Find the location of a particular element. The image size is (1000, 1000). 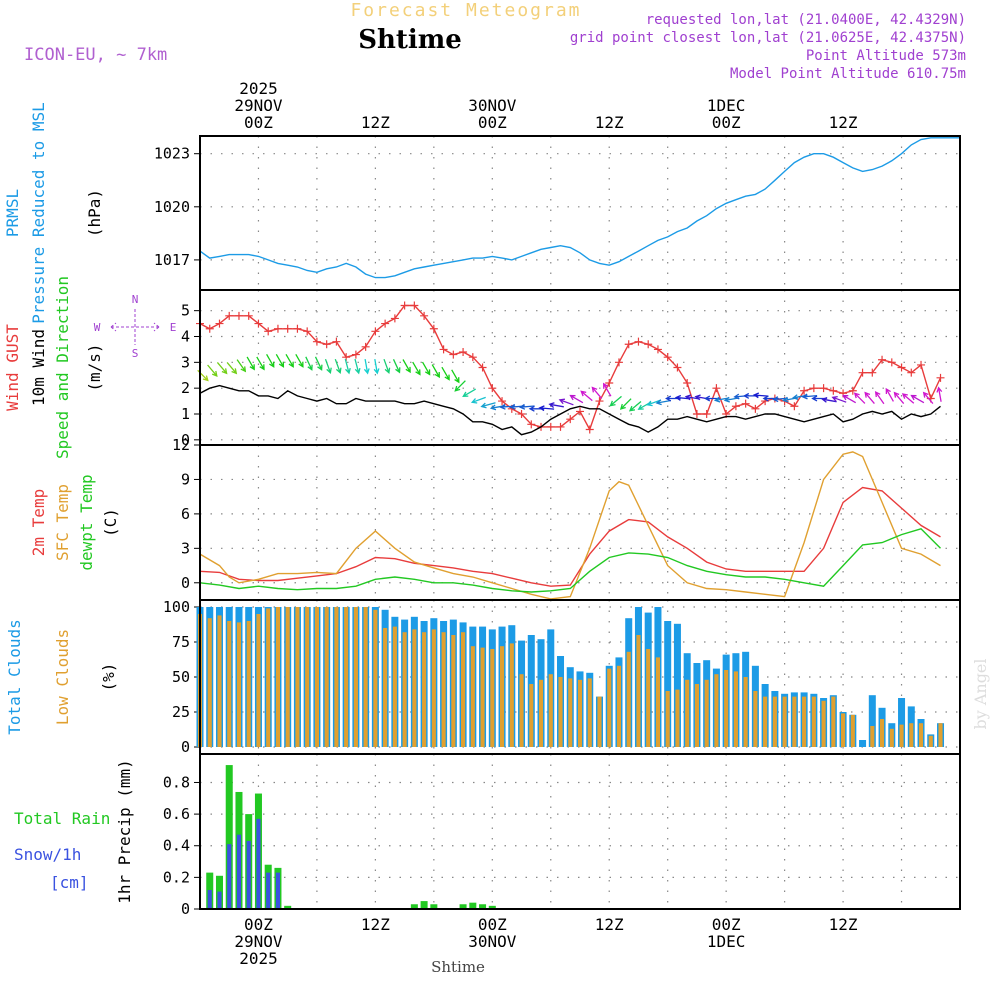

compass-lines is located at coordinates (135, 327).